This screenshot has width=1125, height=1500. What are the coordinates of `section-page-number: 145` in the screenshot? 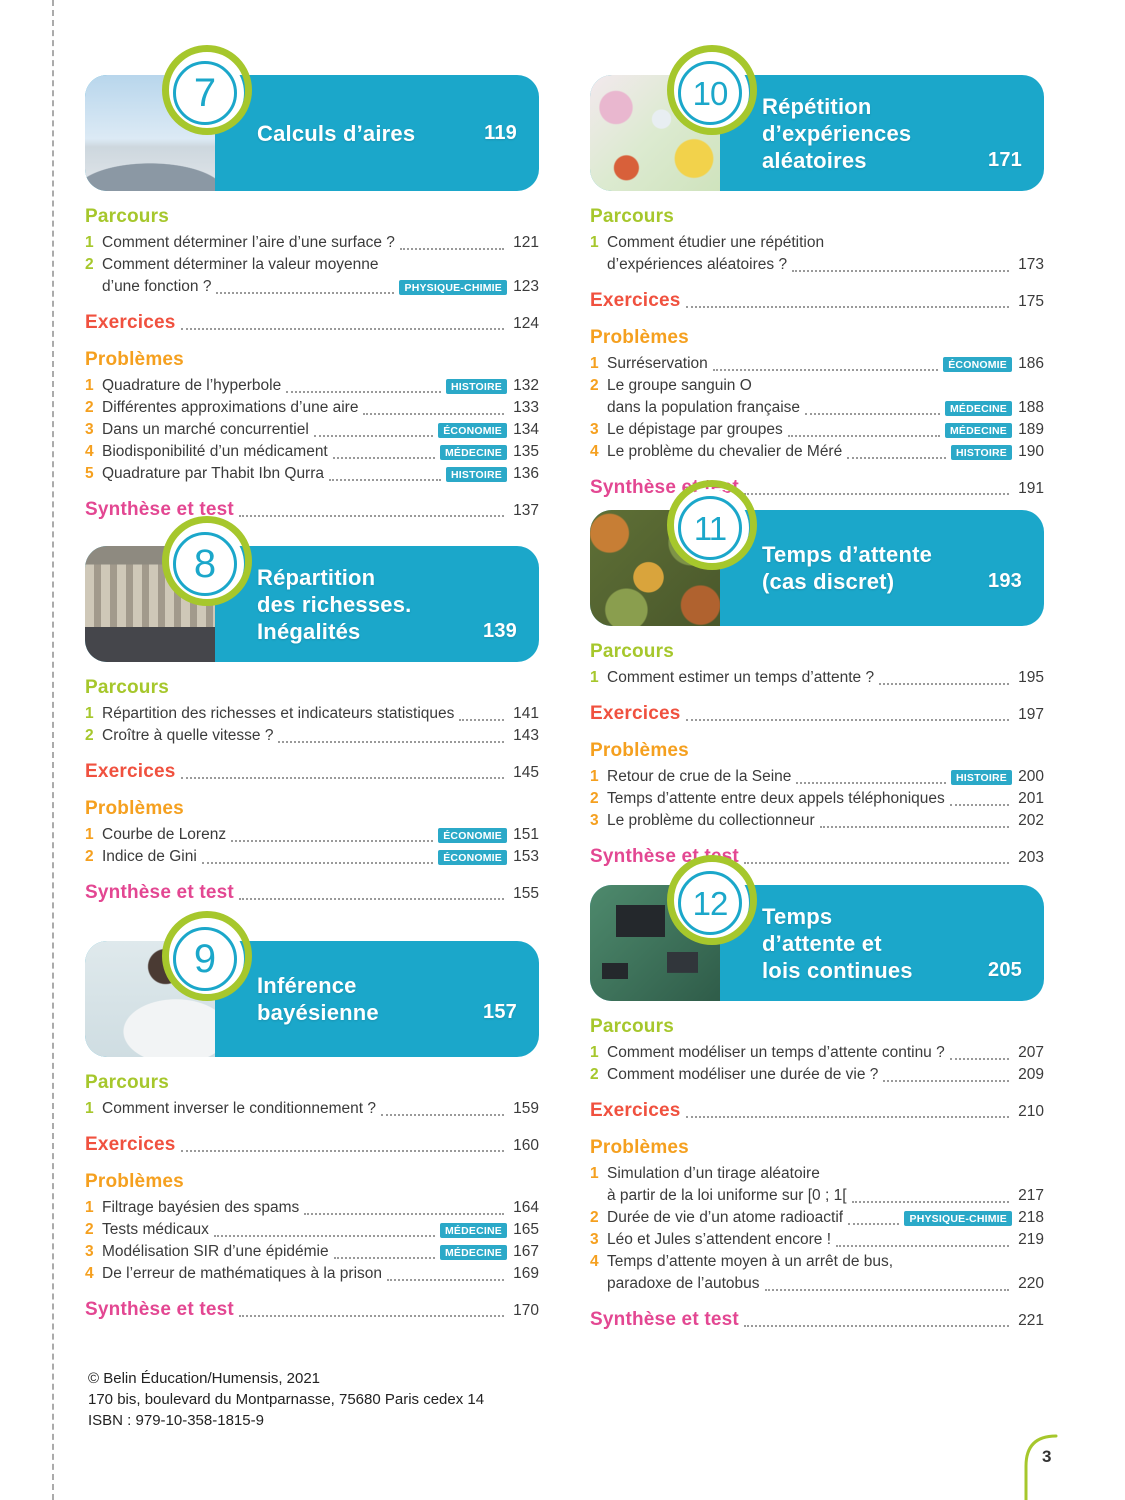 It's located at (526, 772).